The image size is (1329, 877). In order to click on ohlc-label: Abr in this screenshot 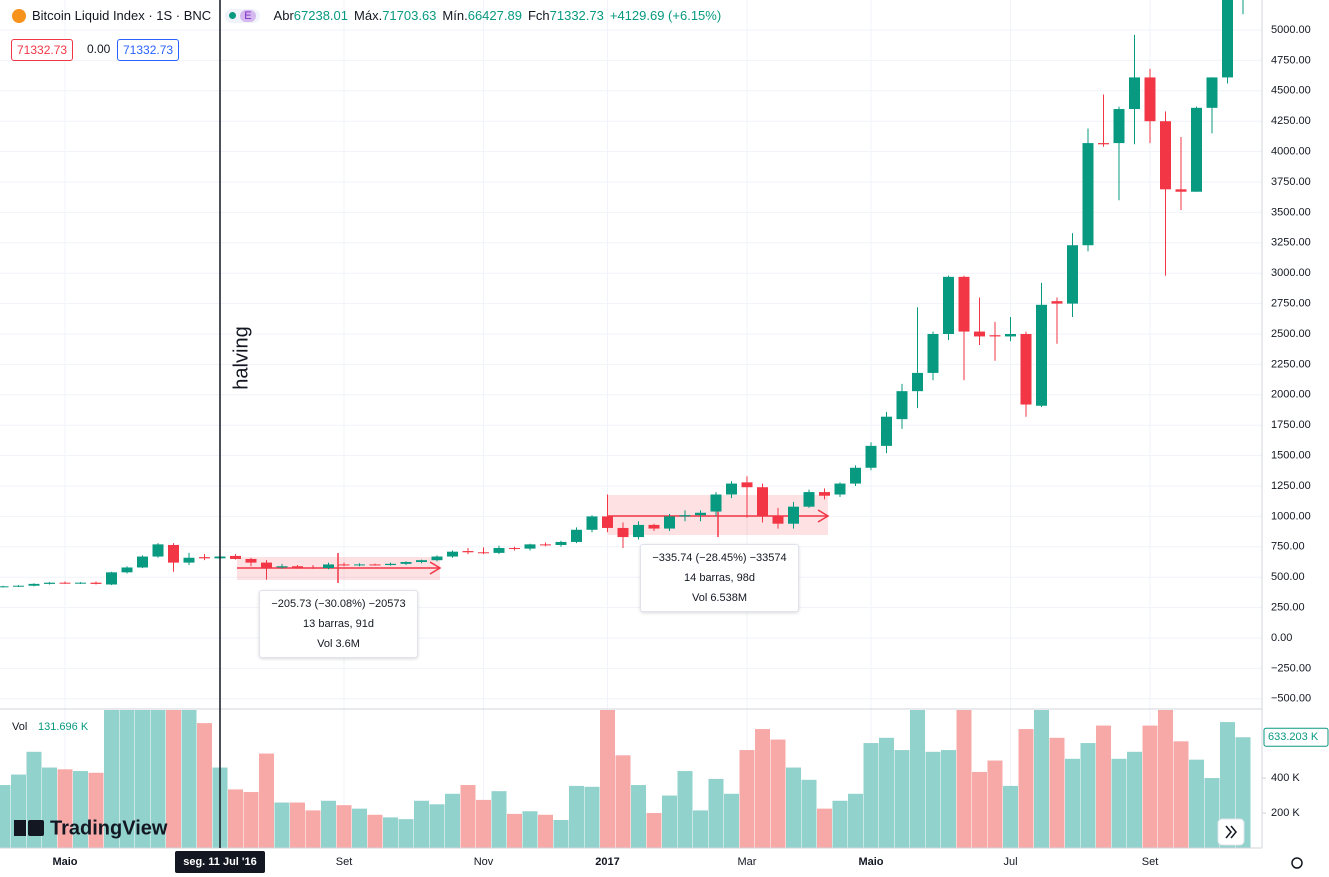, I will do `click(283, 15)`.